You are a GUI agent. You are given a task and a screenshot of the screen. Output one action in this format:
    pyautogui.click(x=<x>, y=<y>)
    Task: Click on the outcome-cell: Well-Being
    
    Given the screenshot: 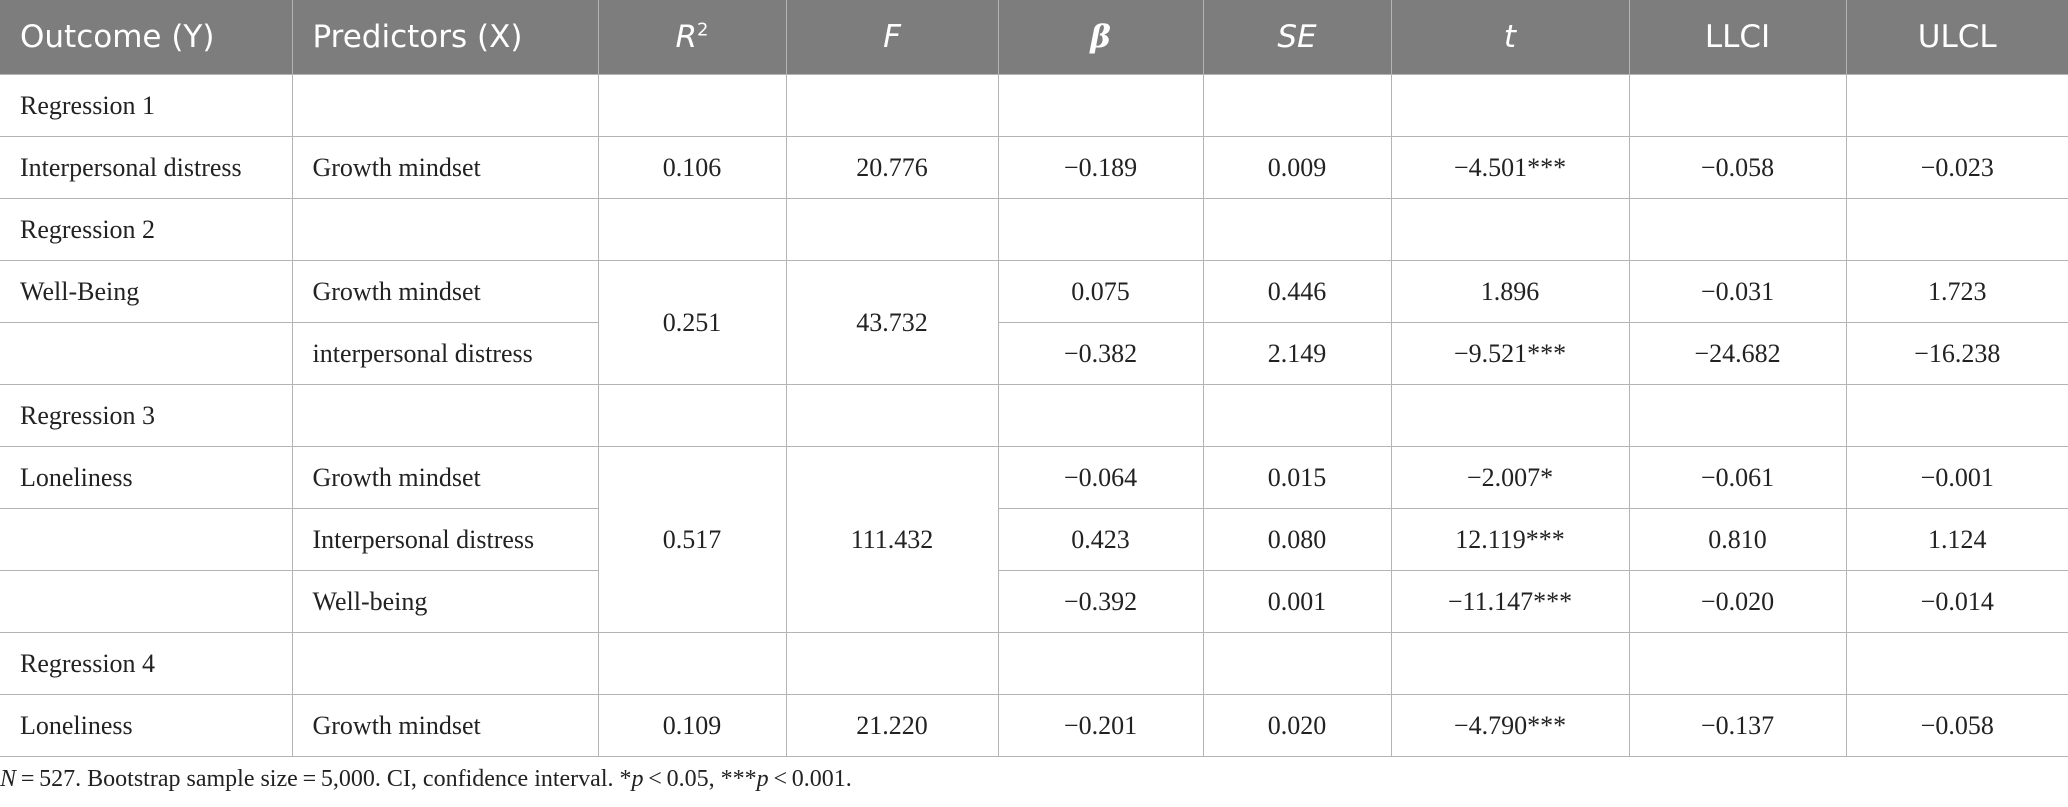 What is the action you would take?
    pyautogui.click(x=146, y=291)
    